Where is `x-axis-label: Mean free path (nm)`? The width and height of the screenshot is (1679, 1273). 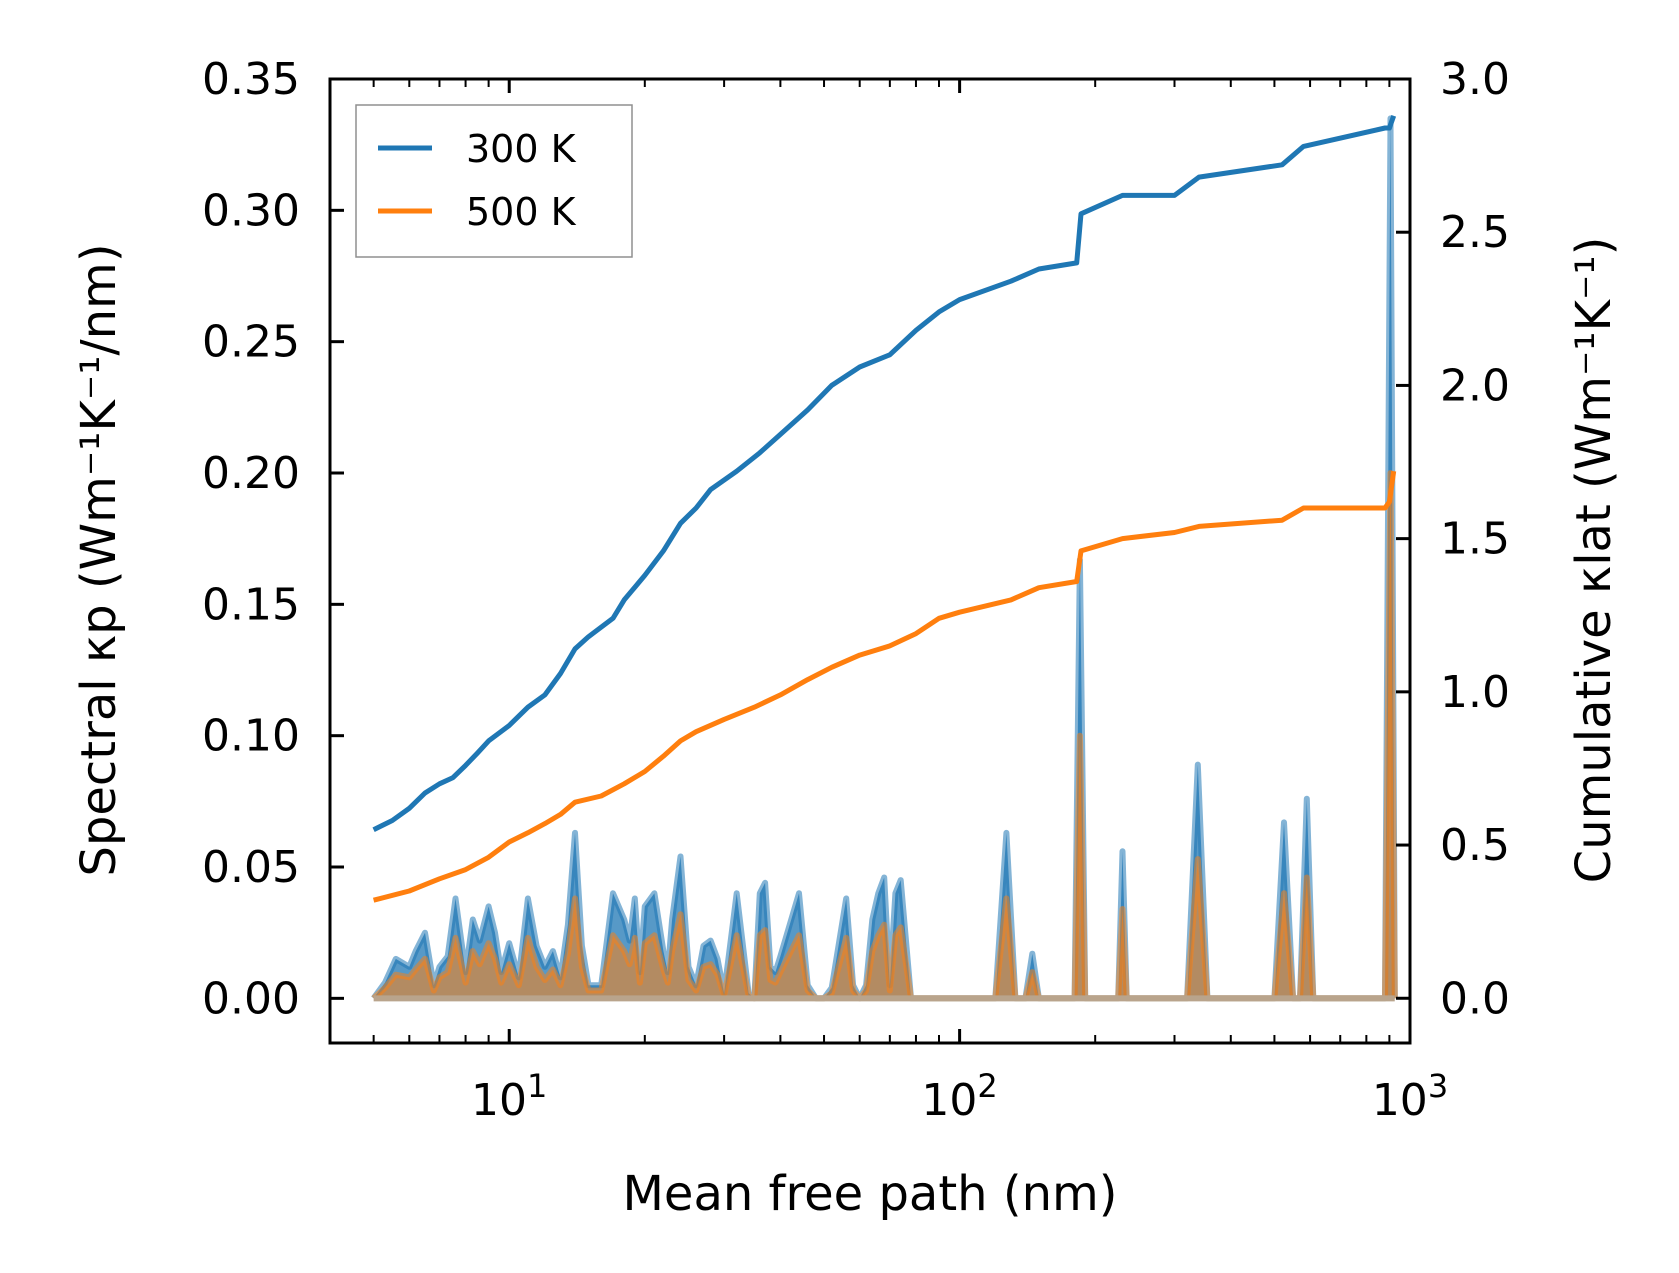 x-axis-label: Mean free path (nm) is located at coordinates (870, 1194).